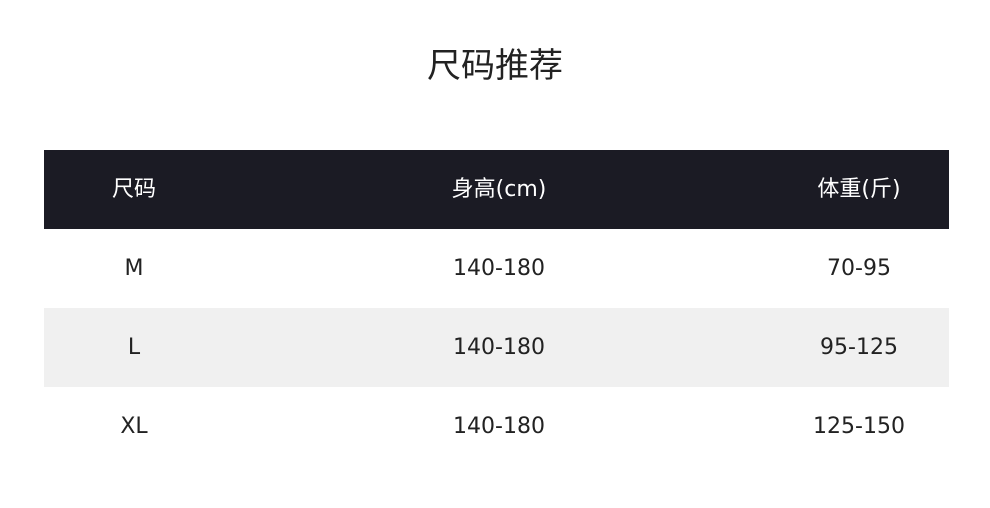 Image resolution: width=990 pixels, height=508 pixels. I want to click on cell-size: L, so click(134, 347).